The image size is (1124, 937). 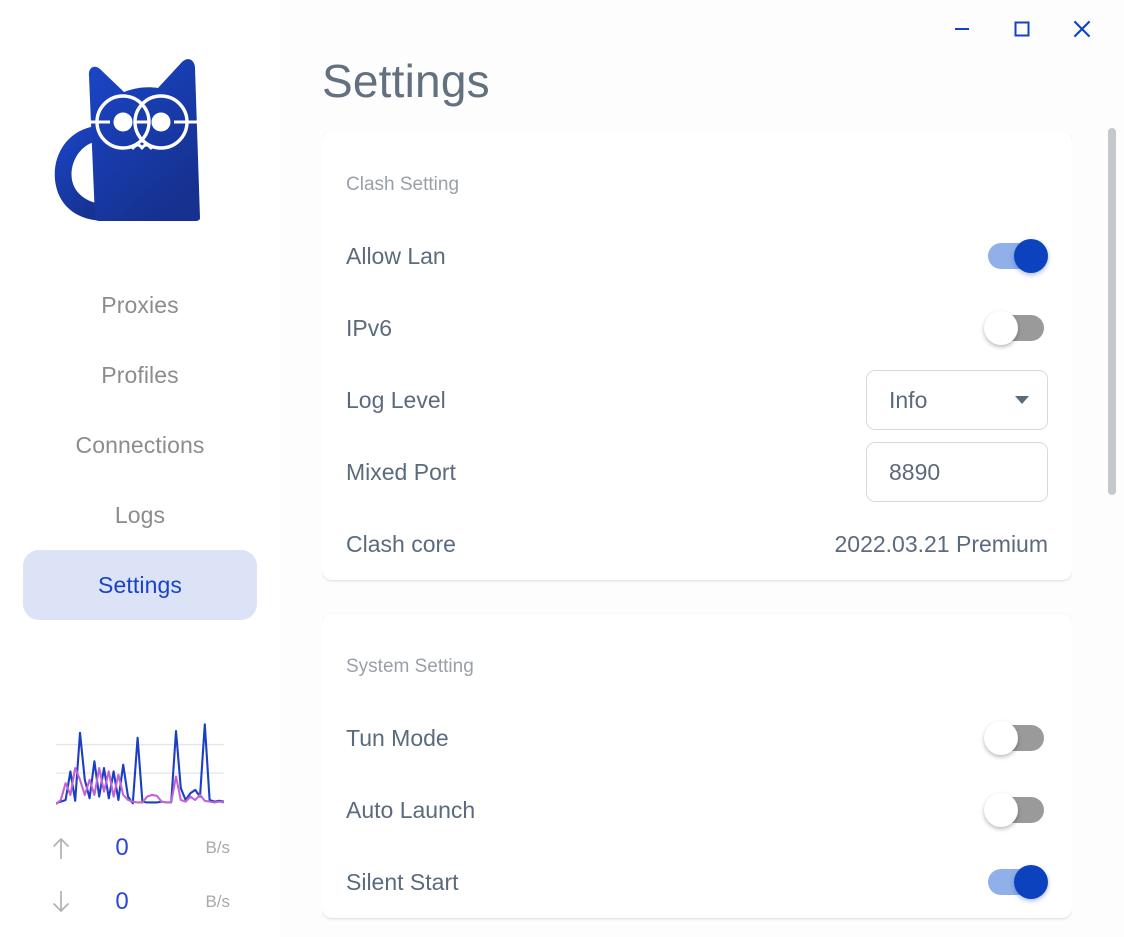 What do you see at coordinates (411, 809) in the screenshot?
I see `row-label: Auto Launch` at bounding box center [411, 809].